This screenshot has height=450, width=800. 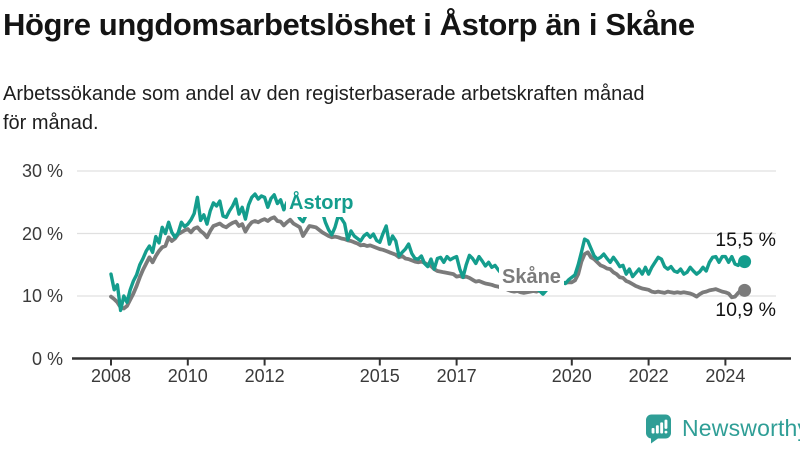 What do you see at coordinates (745, 262) in the screenshot?
I see `series-end-dot-åstorp` at bounding box center [745, 262].